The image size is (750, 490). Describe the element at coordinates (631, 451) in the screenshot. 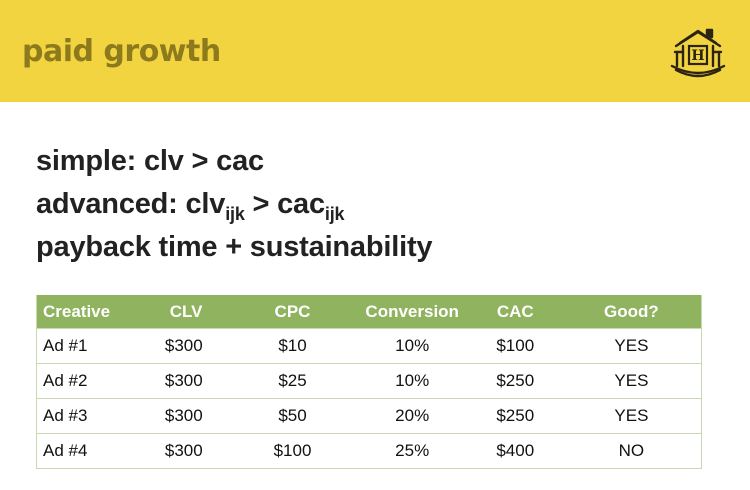

I see `cell-good: NO` at that location.